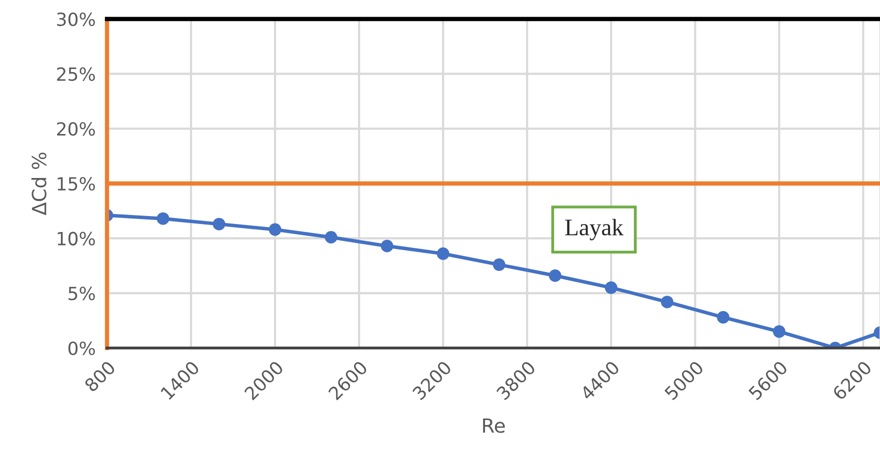 The image size is (880, 455). What do you see at coordinates (76, 183) in the screenshot?
I see `y-tick-label: 15%` at bounding box center [76, 183].